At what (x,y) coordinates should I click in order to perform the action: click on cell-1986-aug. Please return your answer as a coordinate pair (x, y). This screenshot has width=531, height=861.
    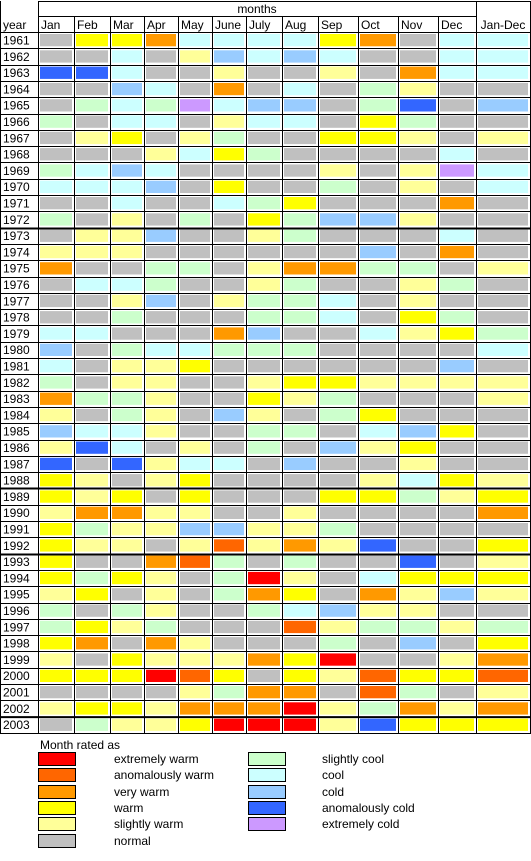
    Looking at the image, I should click on (300, 447).